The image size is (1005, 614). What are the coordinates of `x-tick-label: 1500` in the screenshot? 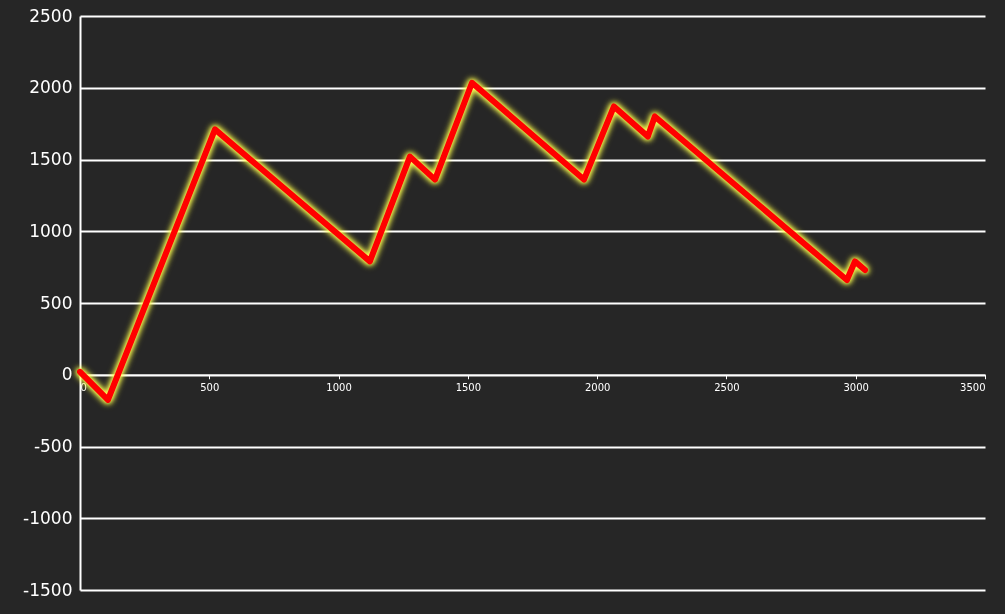 It's located at (468, 388).